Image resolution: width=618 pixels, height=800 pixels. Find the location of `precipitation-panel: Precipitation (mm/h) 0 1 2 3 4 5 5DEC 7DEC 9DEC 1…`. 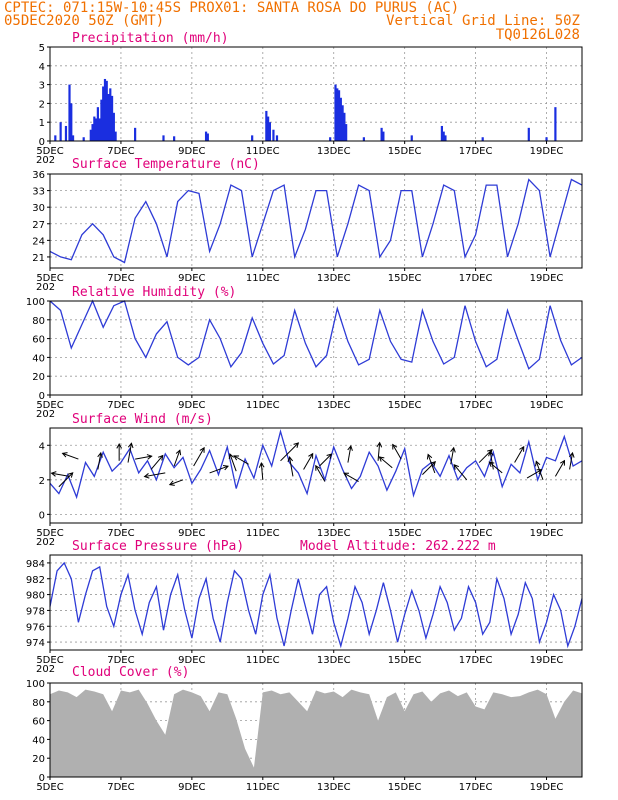

precipitation-panel: Precipitation (mm/h) 0 1 2 3 4 5 5DEC 7DEC 9DEC 1… is located at coordinates (309, 98).